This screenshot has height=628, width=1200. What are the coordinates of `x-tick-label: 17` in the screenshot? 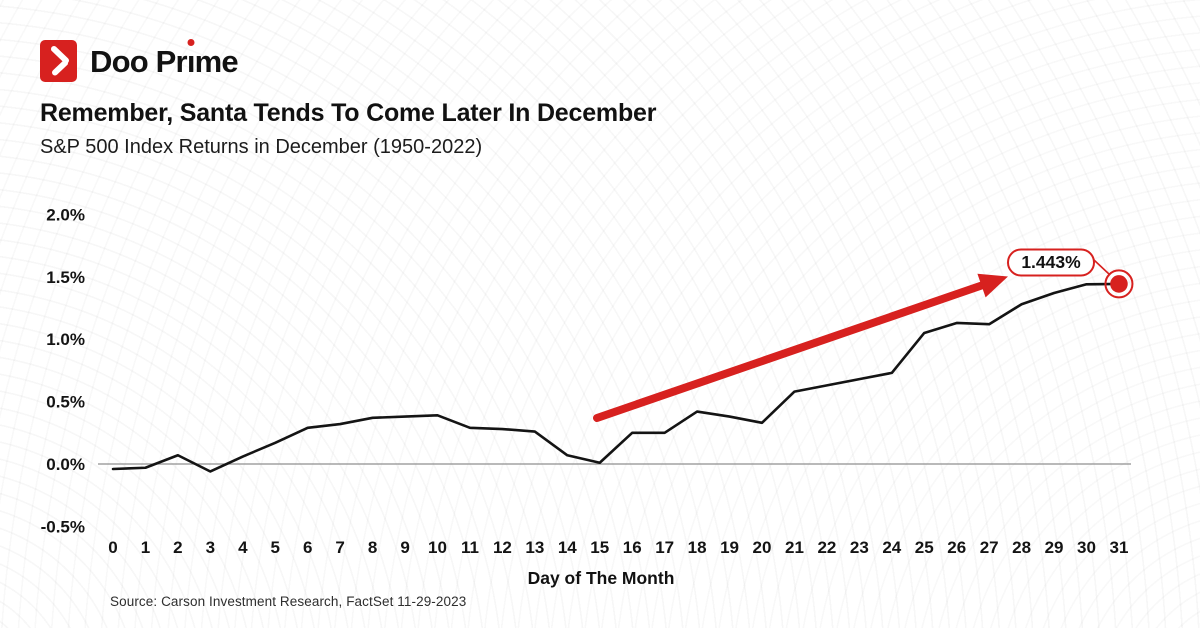 It's located at (664, 547).